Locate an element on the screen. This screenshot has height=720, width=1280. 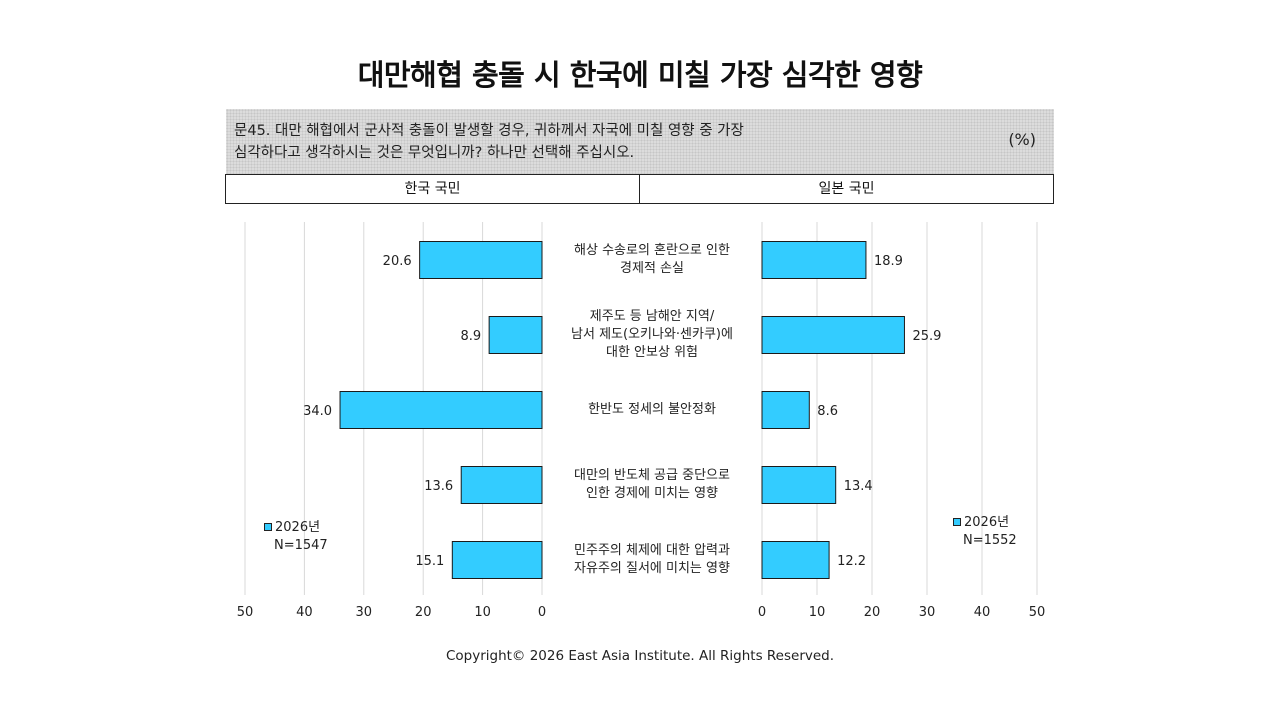
bar-value-label: 34.0 is located at coordinates (317, 411).